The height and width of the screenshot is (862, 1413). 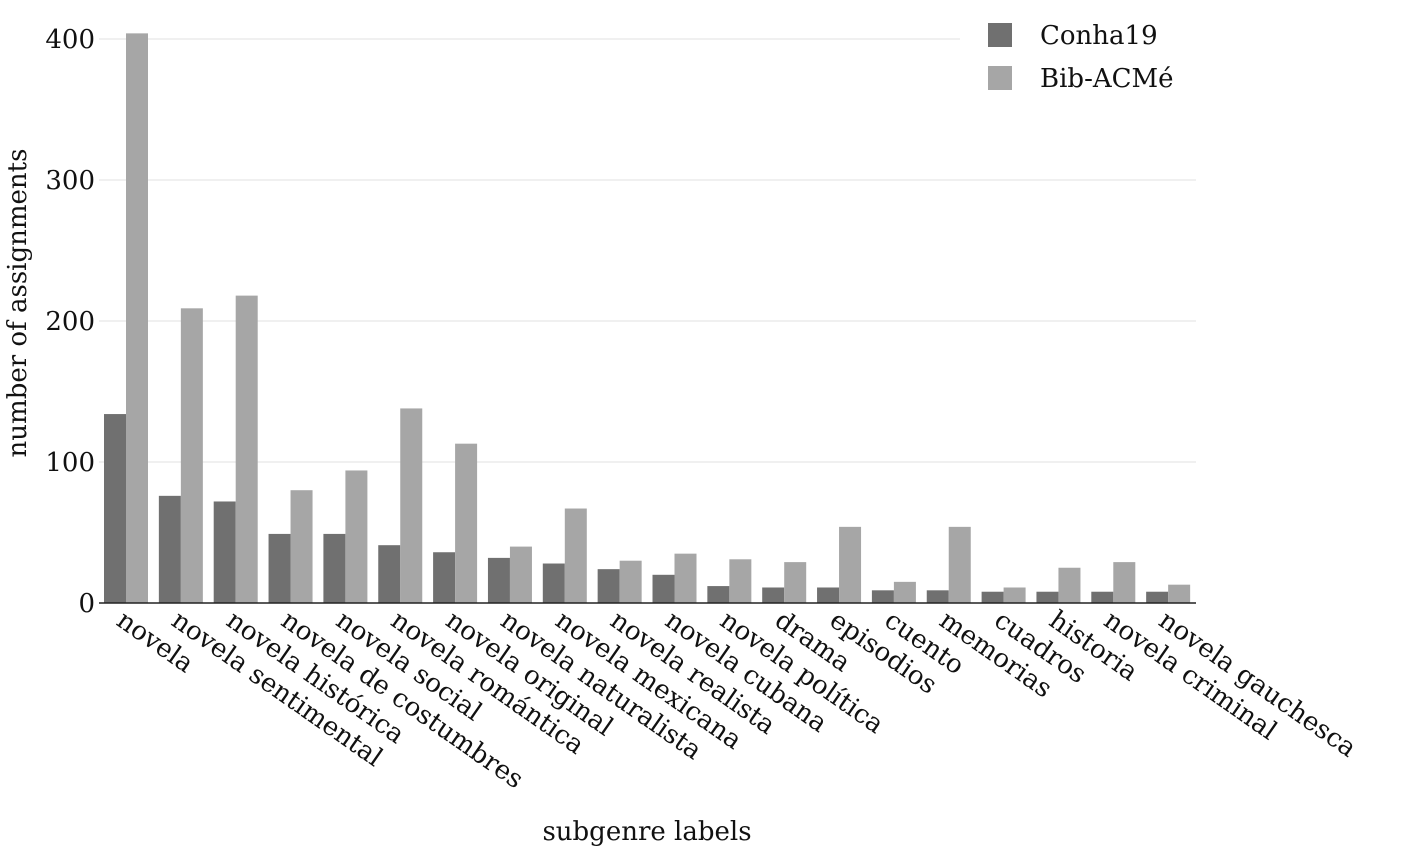 I want to click on legend-label: Conha19, so click(x=1099, y=36).